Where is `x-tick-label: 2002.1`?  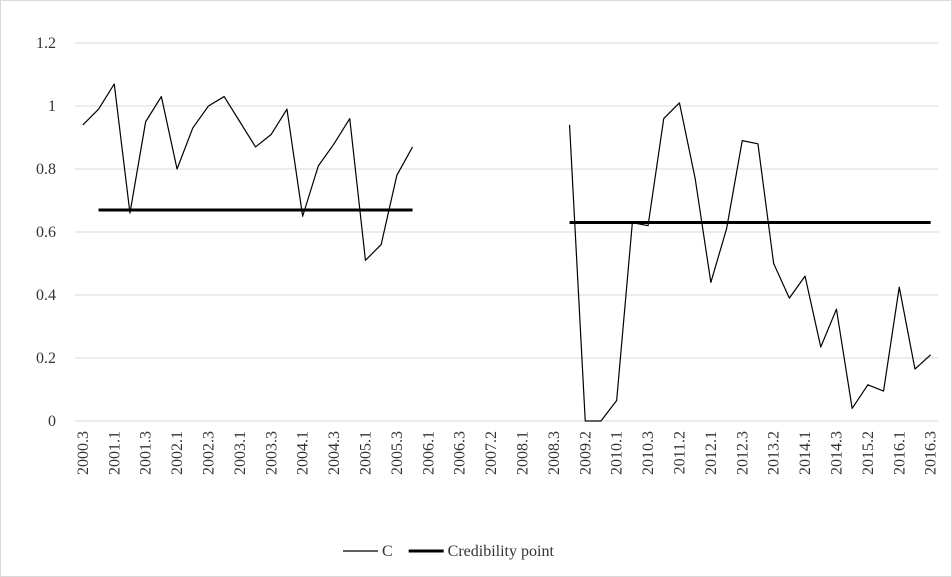
x-tick-label: 2002.1 is located at coordinates (177, 453).